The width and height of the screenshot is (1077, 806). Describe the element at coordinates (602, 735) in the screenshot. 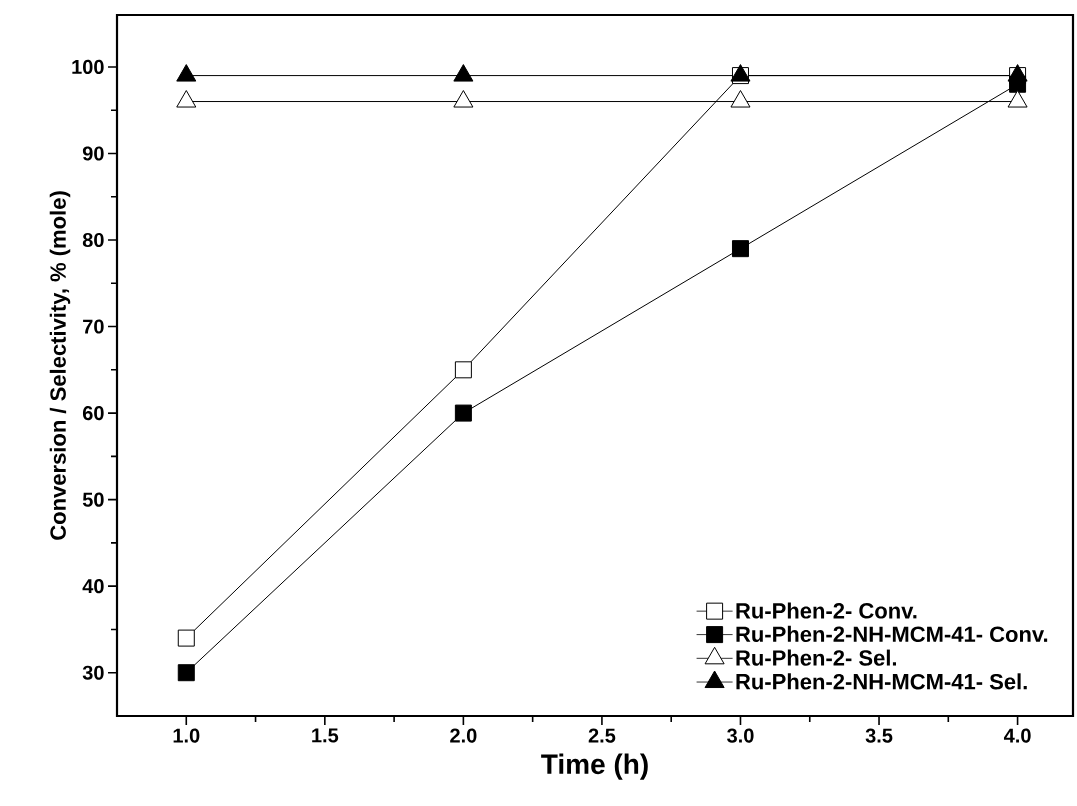

I see `x-tick-label: 2.5` at that location.